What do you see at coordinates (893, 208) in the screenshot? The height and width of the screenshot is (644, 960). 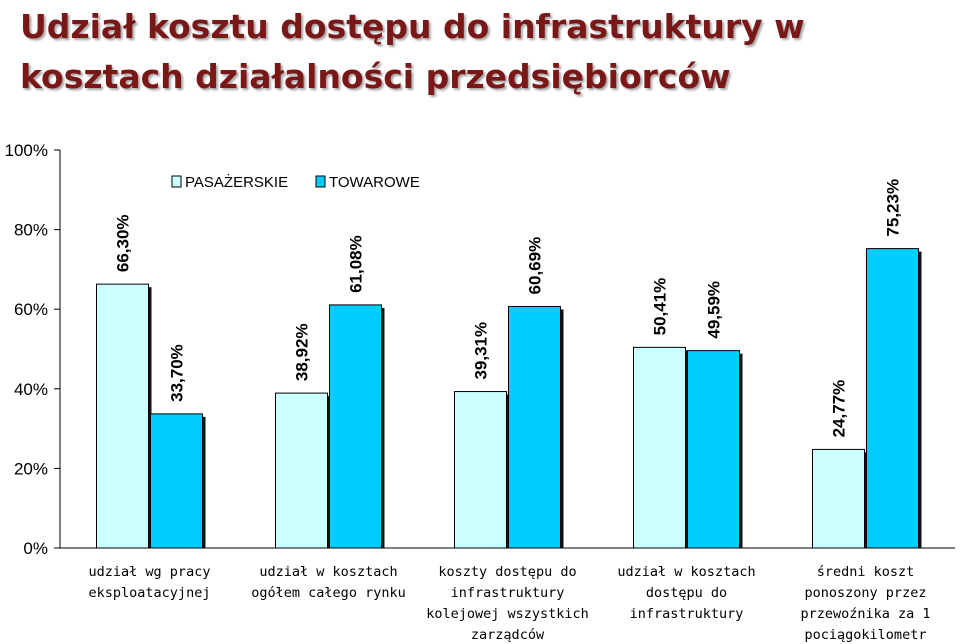 I see `data-label: 75,23%` at bounding box center [893, 208].